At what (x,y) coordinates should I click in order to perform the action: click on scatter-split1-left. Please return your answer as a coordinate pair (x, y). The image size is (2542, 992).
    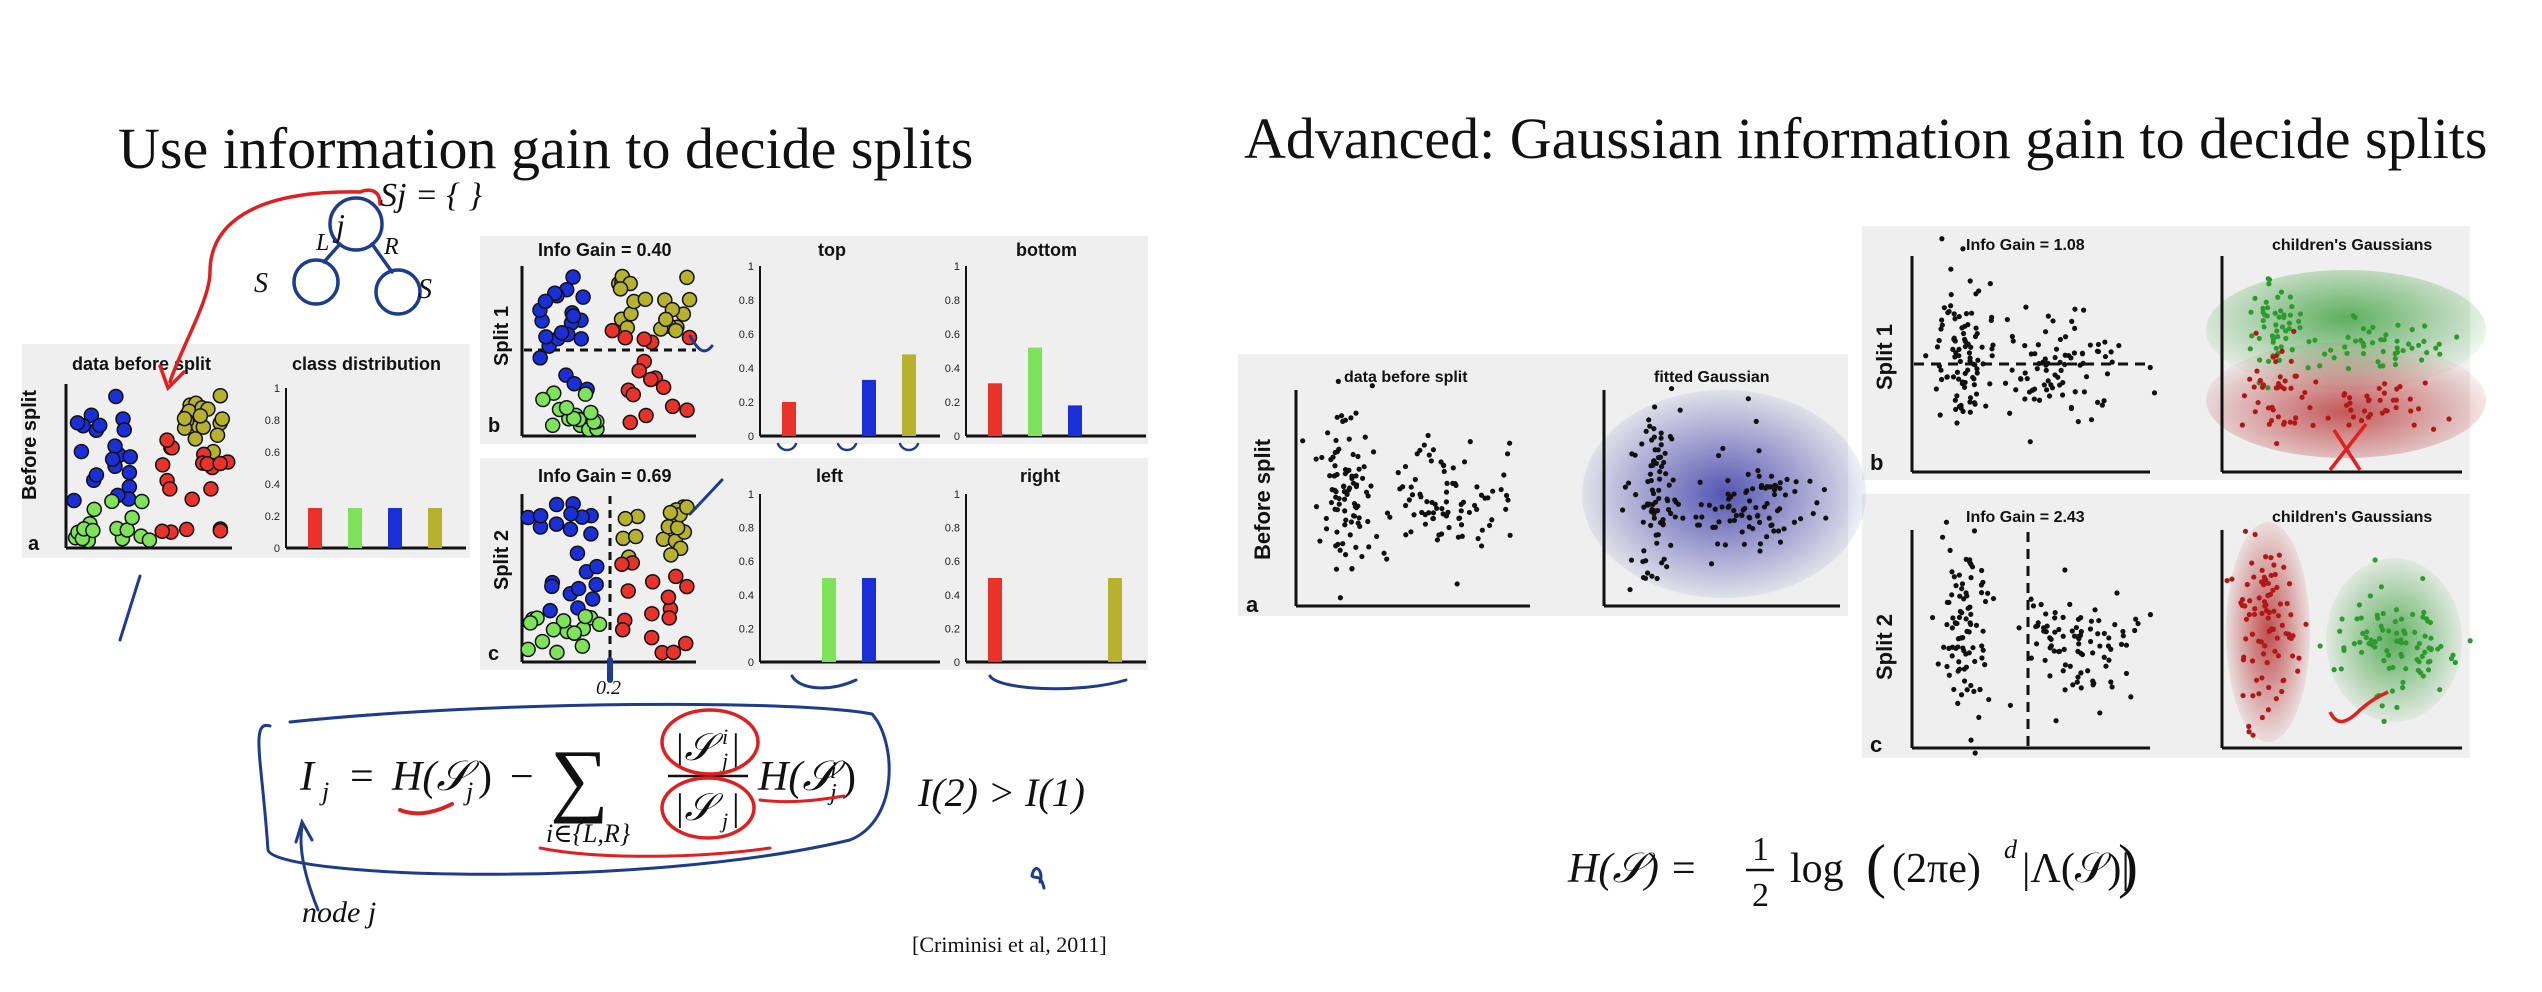
    Looking at the image, I should click on (609, 352).